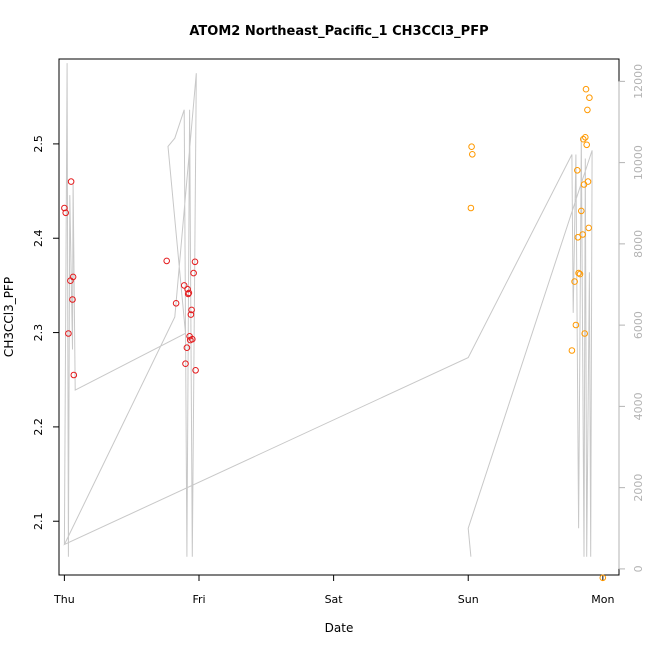 The height and width of the screenshot is (650, 650). What do you see at coordinates (602, 599) in the screenshot?
I see `x-tick-label: Mon` at bounding box center [602, 599].